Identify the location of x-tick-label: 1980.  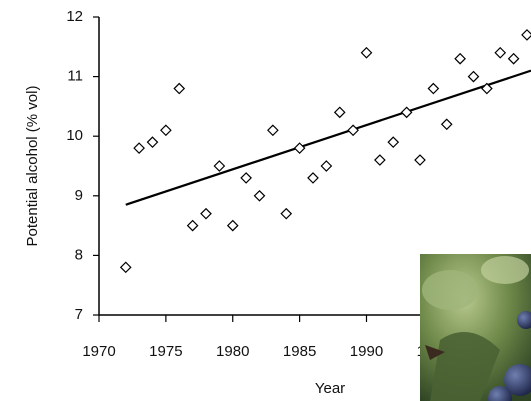
(232, 351).